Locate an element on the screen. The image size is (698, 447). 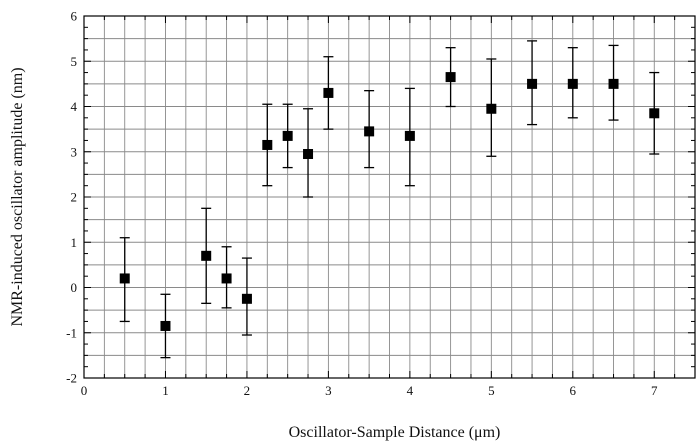
y-tick-label: -2 is located at coordinates (71, 378).